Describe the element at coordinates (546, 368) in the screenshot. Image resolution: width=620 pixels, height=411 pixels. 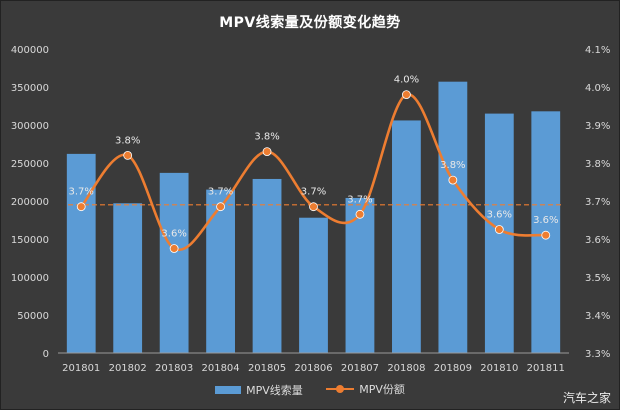
I see `x-tick-label: 201811` at that location.